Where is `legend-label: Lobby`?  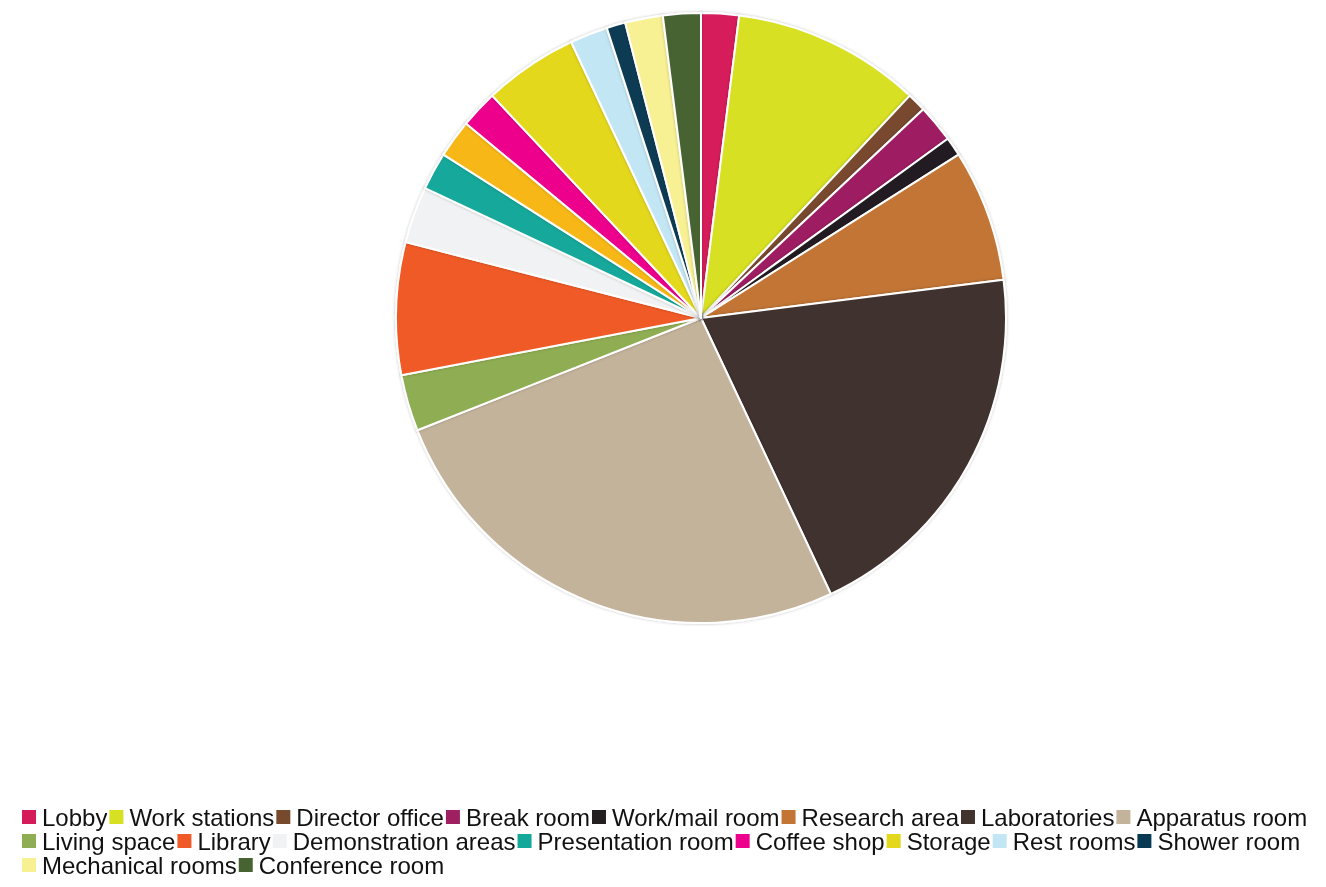 legend-label: Lobby is located at coordinates (75, 817).